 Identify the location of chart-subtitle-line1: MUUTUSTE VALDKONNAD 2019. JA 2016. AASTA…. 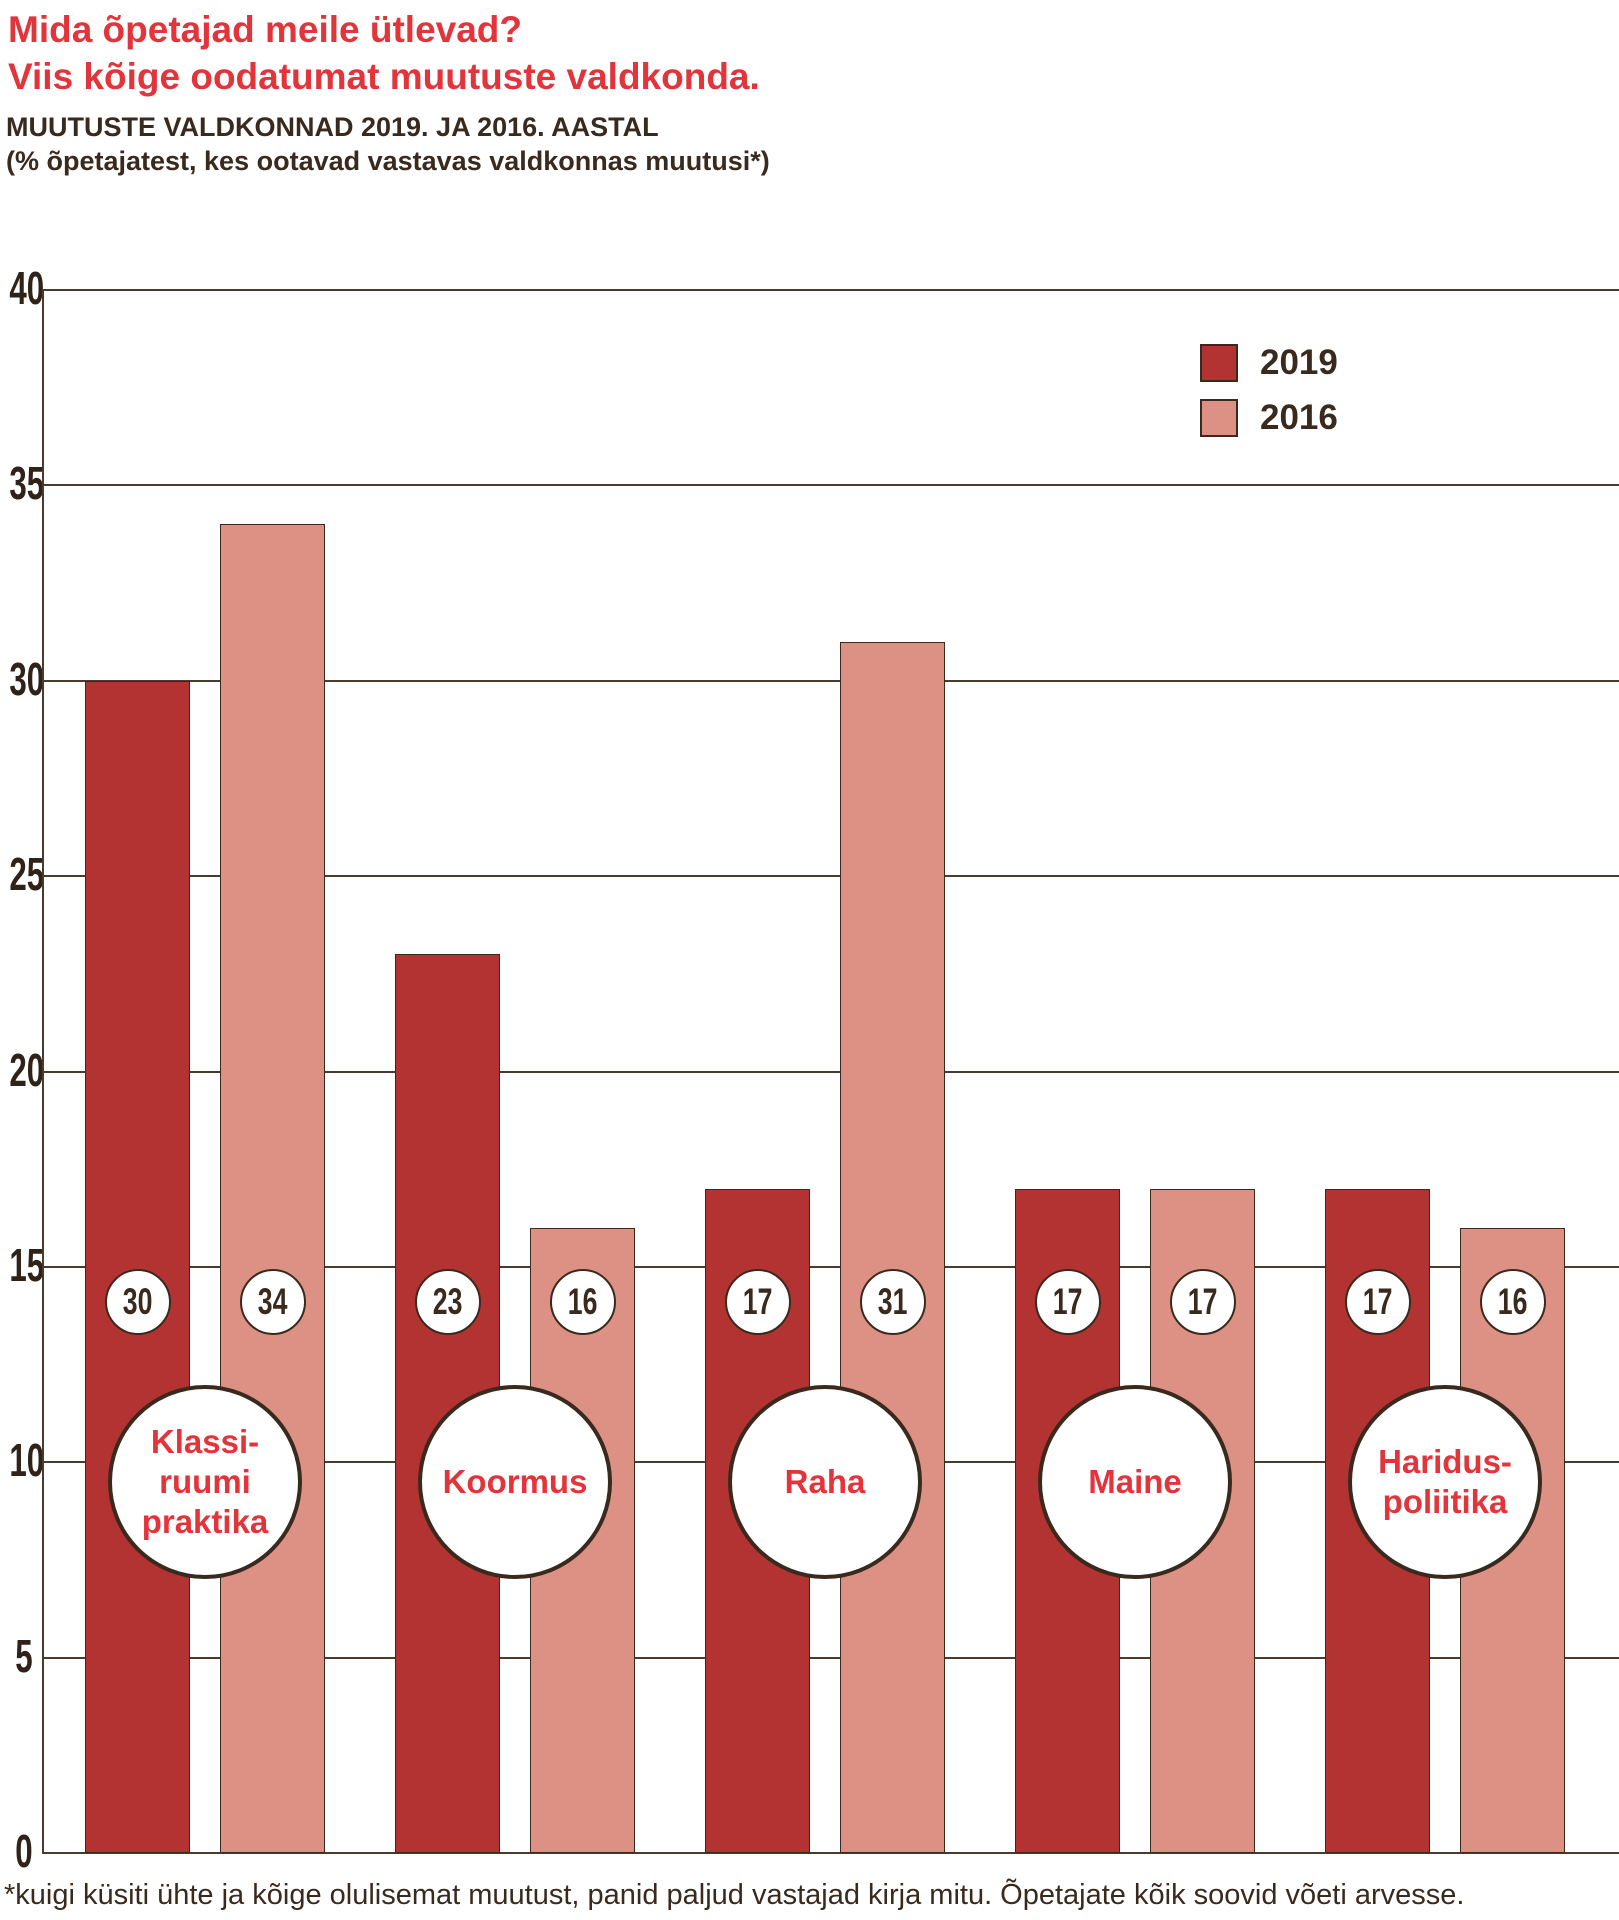
(332, 127).